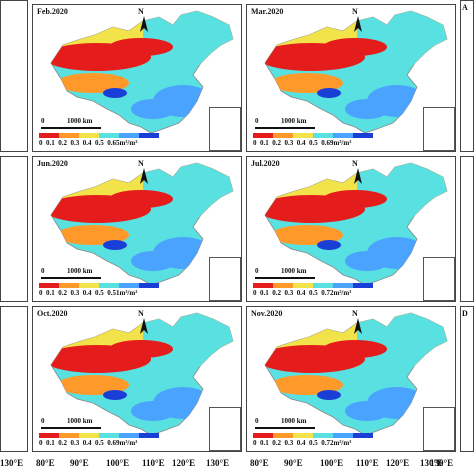  What do you see at coordinates (267, 313) in the screenshot?
I see `month-label: Nov.2020` at bounding box center [267, 313].